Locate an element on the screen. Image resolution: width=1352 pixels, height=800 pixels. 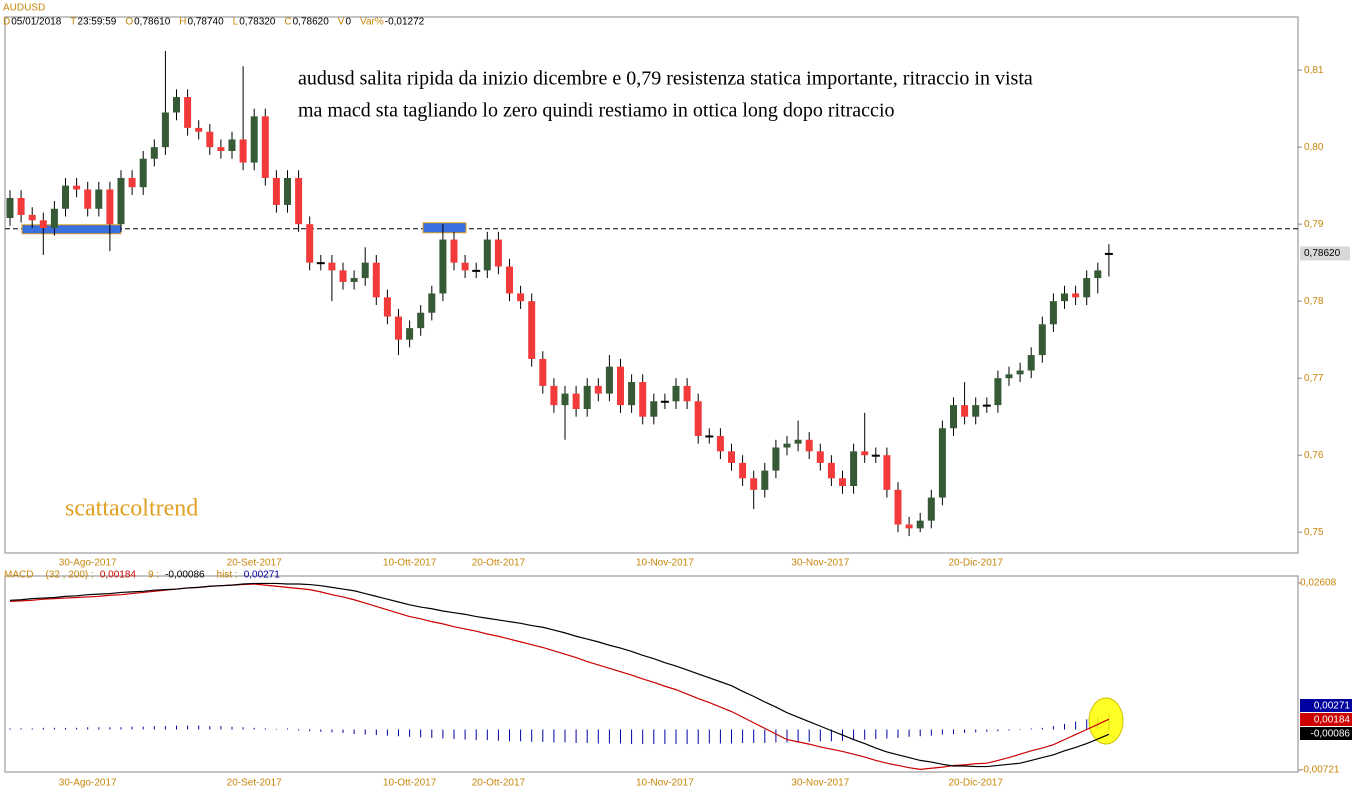
last-price-box is located at coordinates (1325, 253).